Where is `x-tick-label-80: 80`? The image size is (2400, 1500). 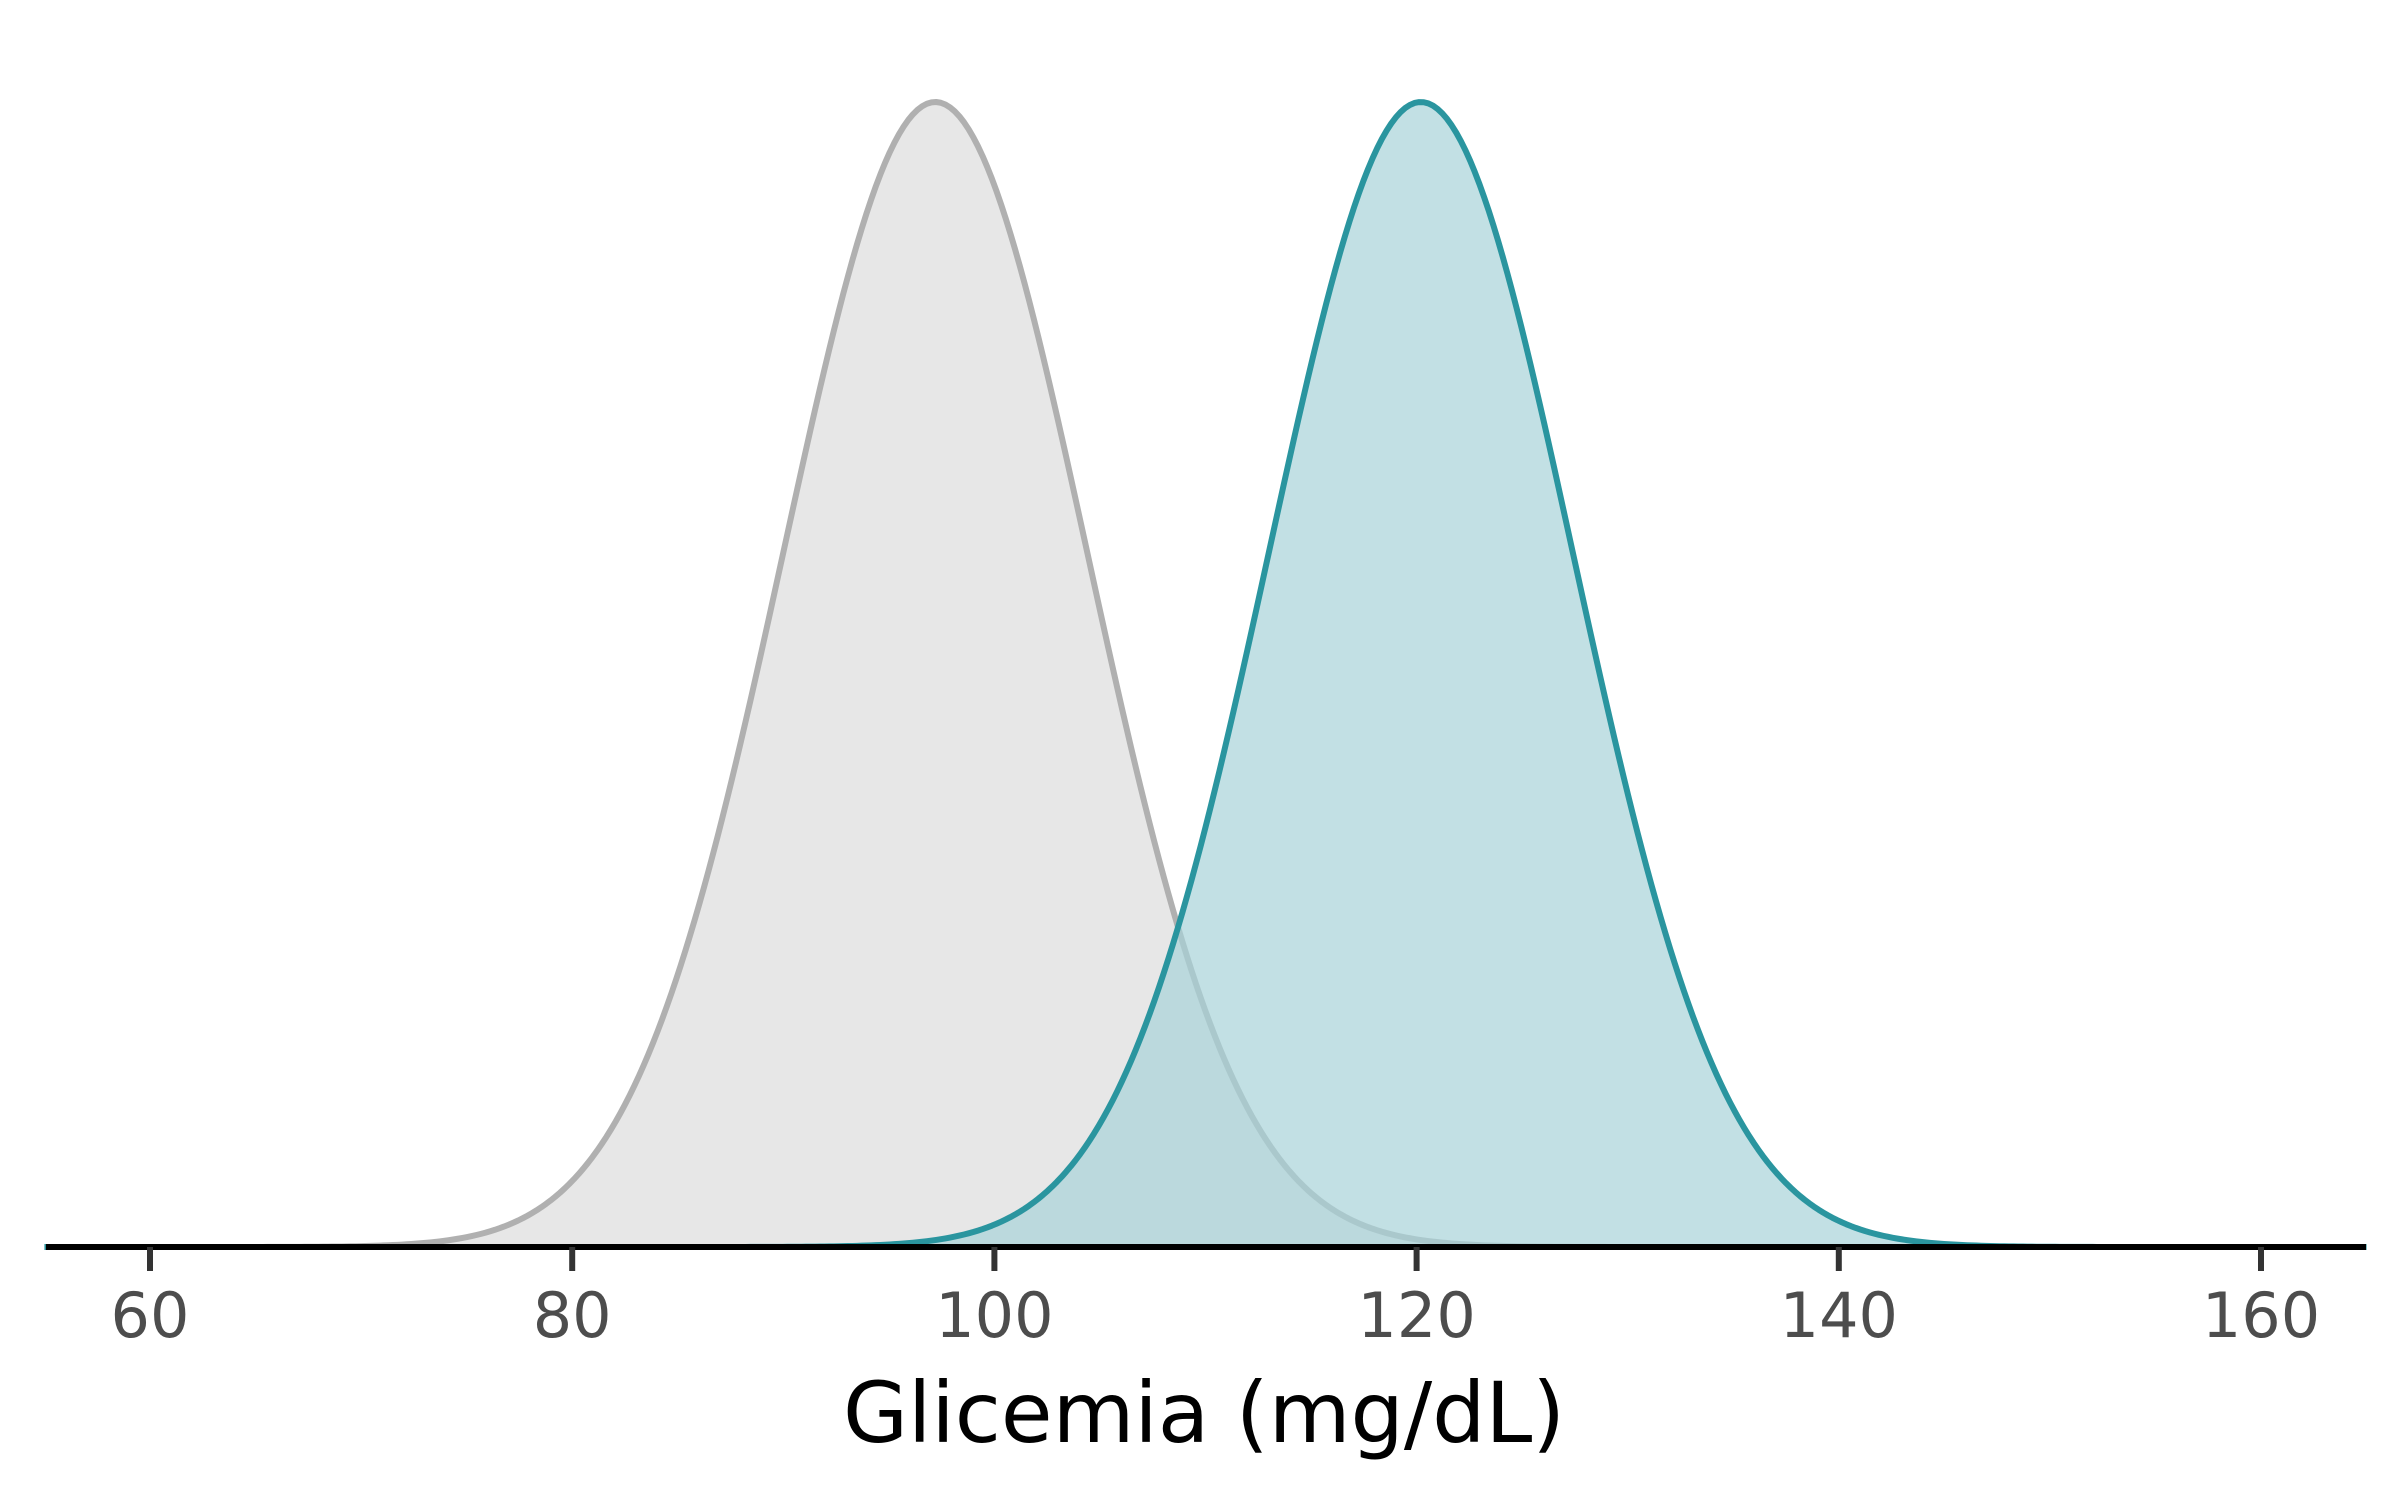
x-tick-label-80: 80 is located at coordinates (572, 1315).